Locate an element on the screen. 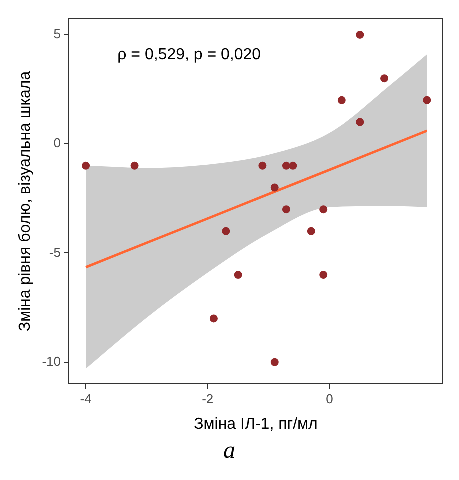 The width and height of the screenshot is (459, 480). x-tick-label: -4 is located at coordinates (86, 399).